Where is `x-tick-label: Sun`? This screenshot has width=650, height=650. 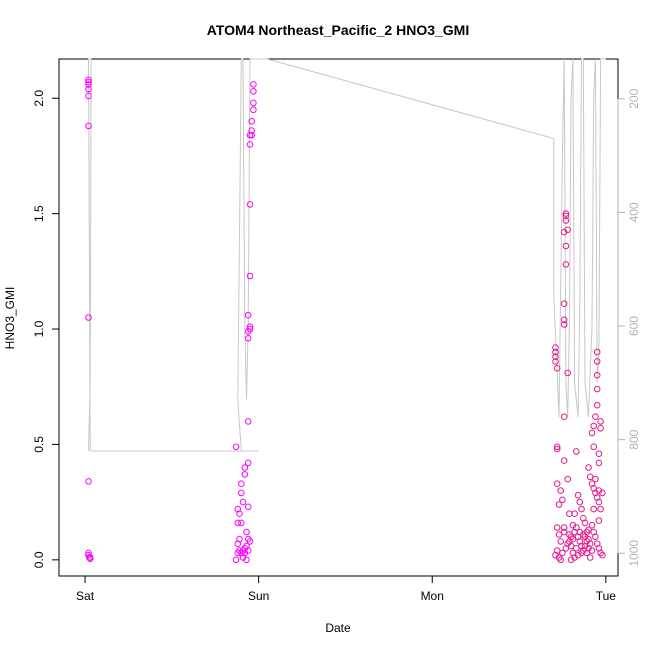 x-tick-label: Sun is located at coordinates (258, 596).